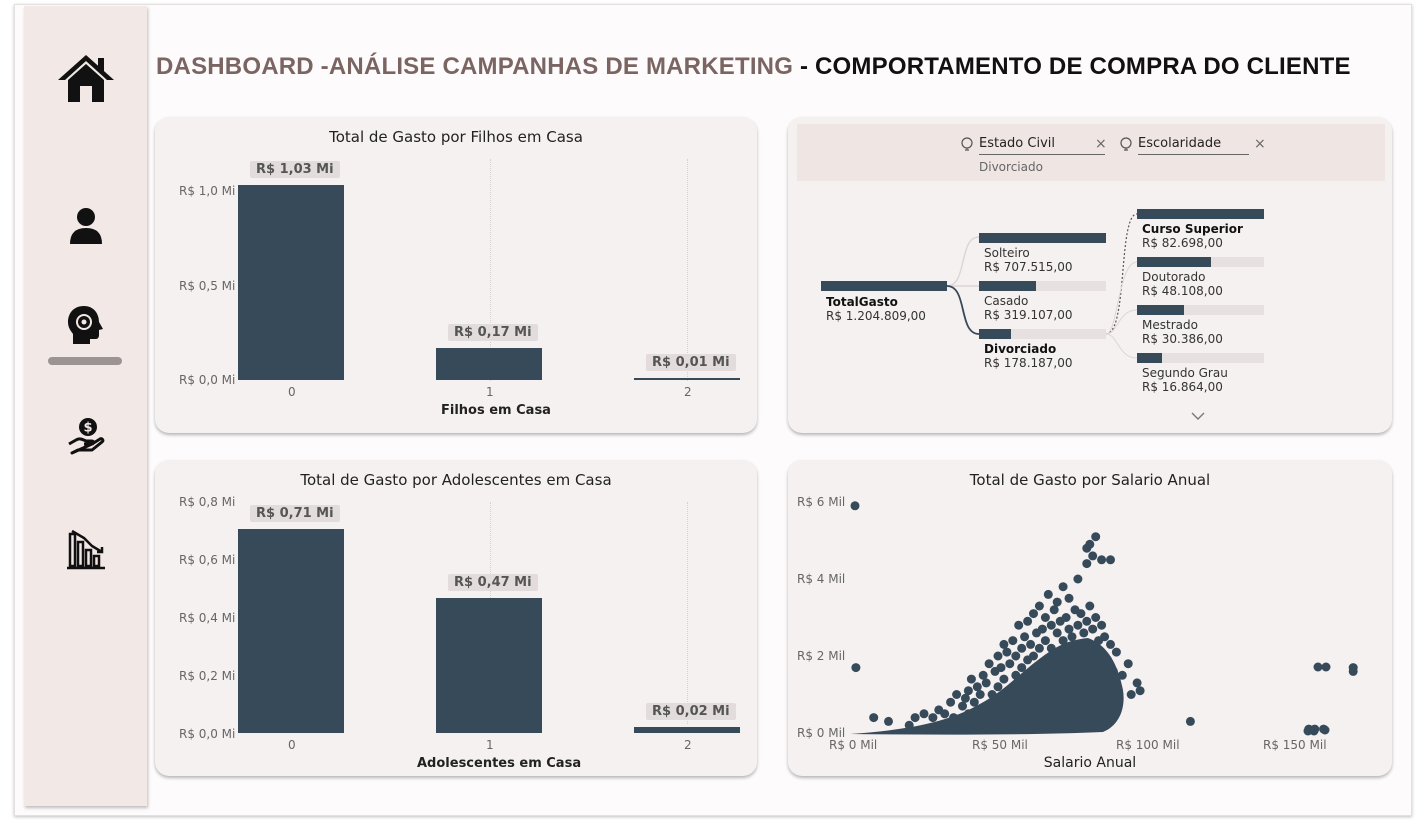 This screenshot has width=1420, height=820. What do you see at coordinates (1101, 144) in the screenshot?
I see `remove-estado-civil-icon: ×` at bounding box center [1101, 144].